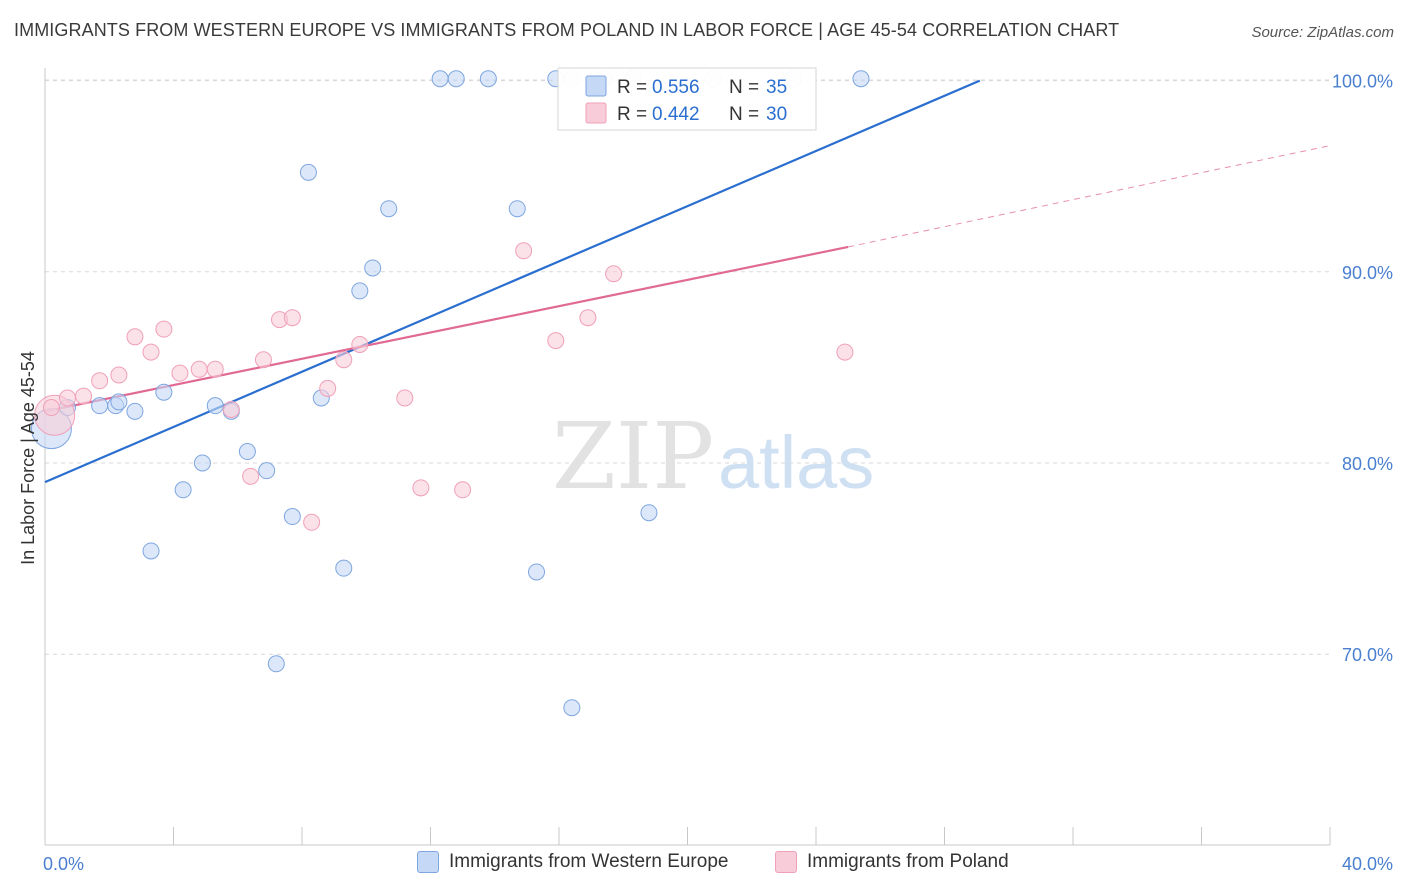 The height and width of the screenshot is (892, 1406). I want to click on legend-item-poland: Immigrants from Poland, so click(892, 862).